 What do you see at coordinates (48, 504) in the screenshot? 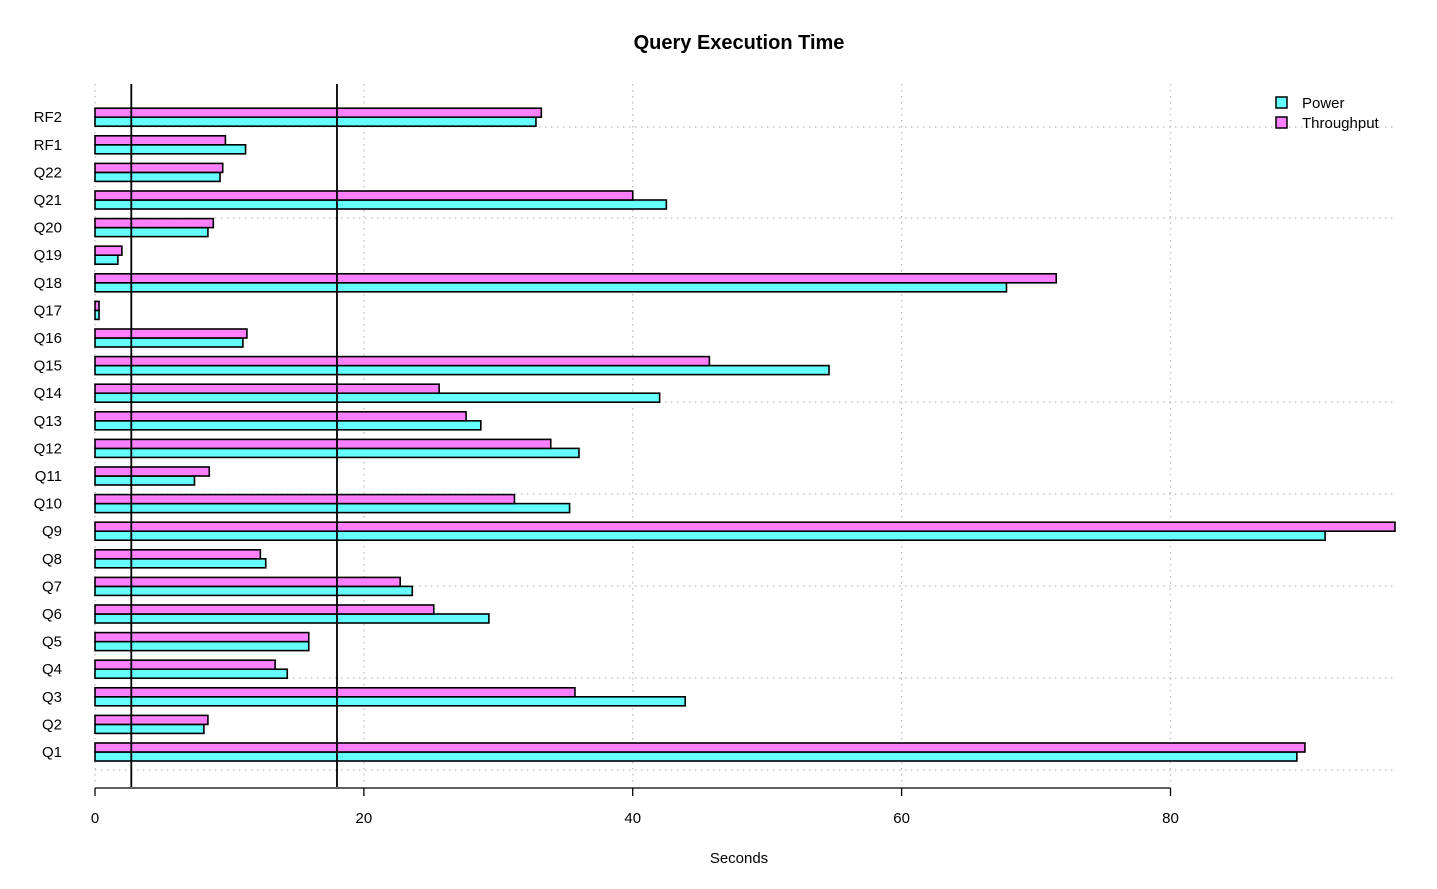
I see `y-tick-label: Q10` at bounding box center [48, 504].